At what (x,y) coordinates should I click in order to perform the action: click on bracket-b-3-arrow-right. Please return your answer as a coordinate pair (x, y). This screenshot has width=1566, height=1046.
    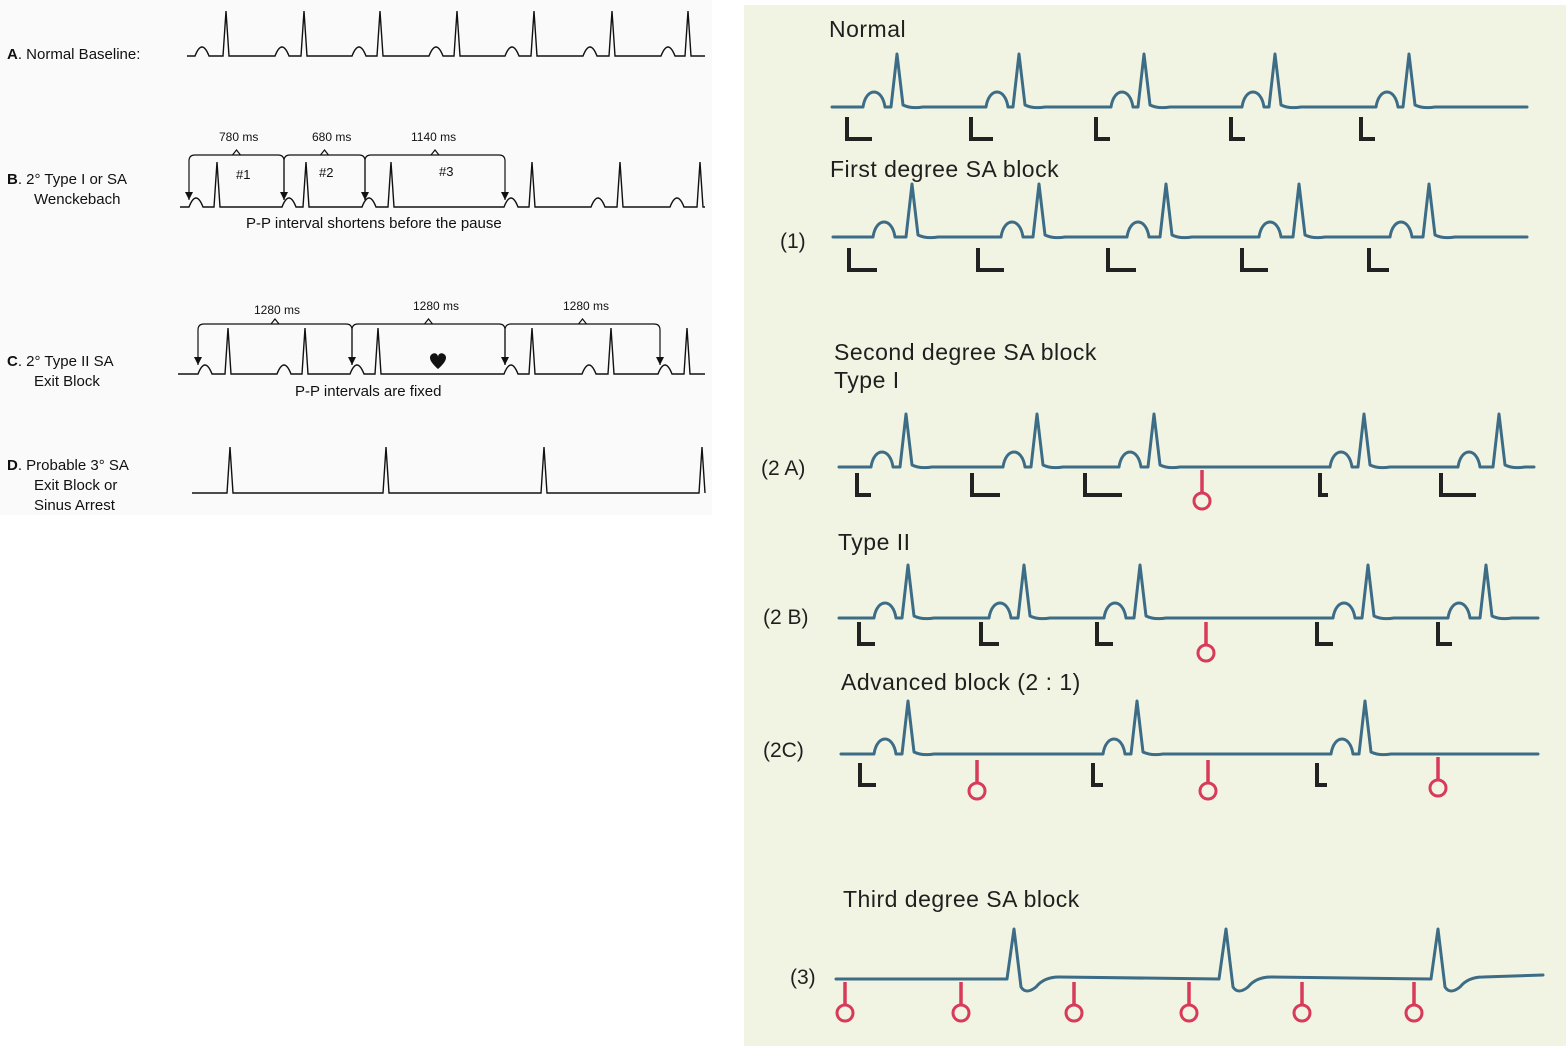
    Looking at the image, I should click on (505, 196).